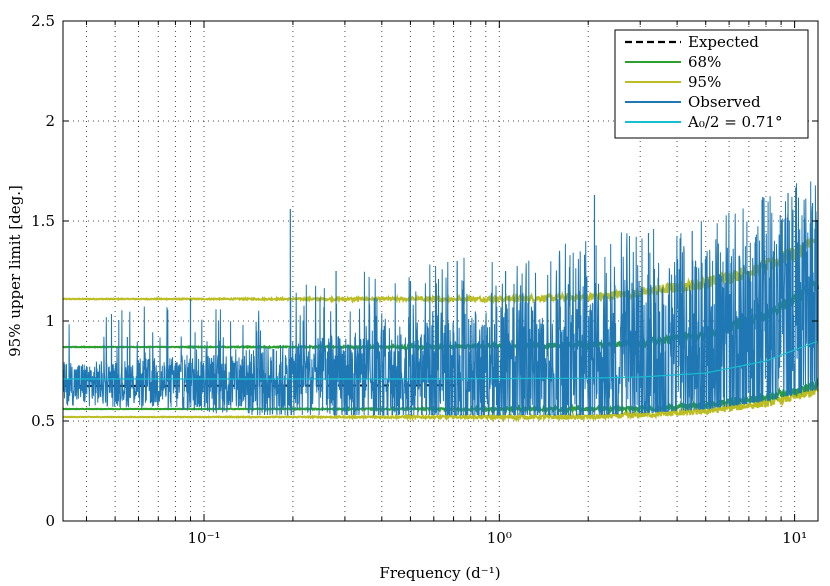  What do you see at coordinates (43, 221) in the screenshot?
I see `y-tick-label: 1.5` at bounding box center [43, 221].